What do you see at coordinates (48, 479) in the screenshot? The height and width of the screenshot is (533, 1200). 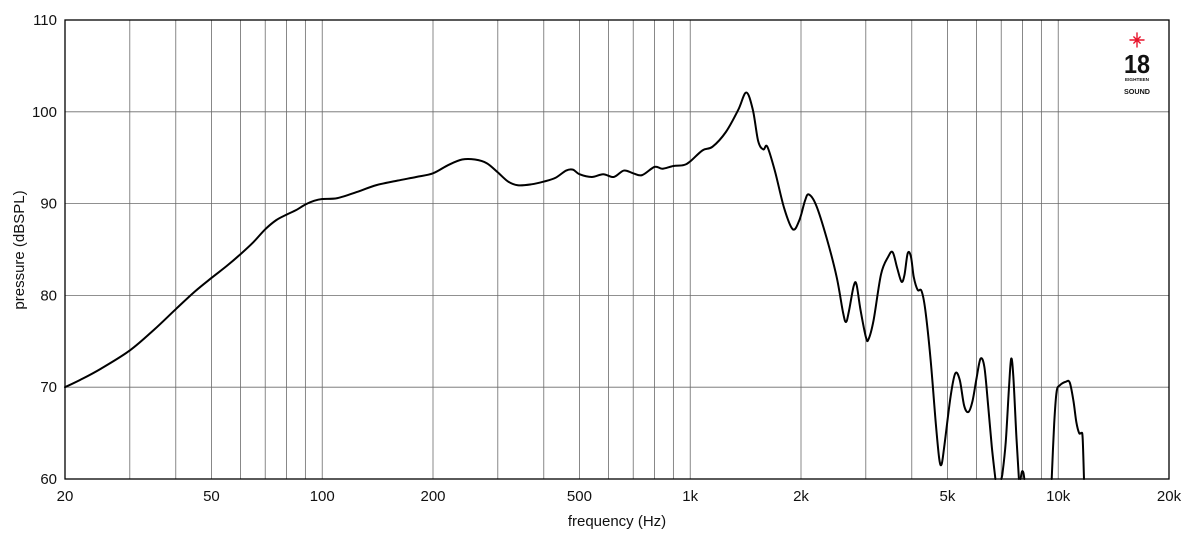 I see `y-tick-label: 60` at bounding box center [48, 479].